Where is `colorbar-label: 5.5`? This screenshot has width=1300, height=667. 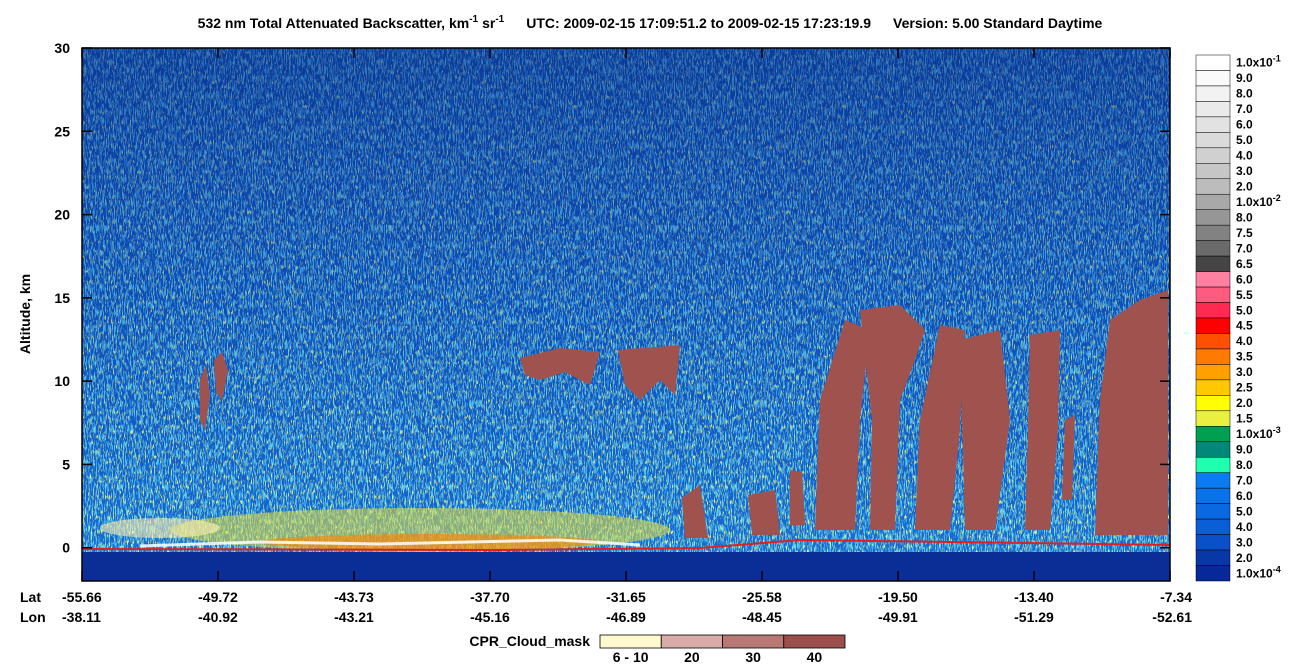 colorbar-label: 5.5 is located at coordinates (1244, 295).